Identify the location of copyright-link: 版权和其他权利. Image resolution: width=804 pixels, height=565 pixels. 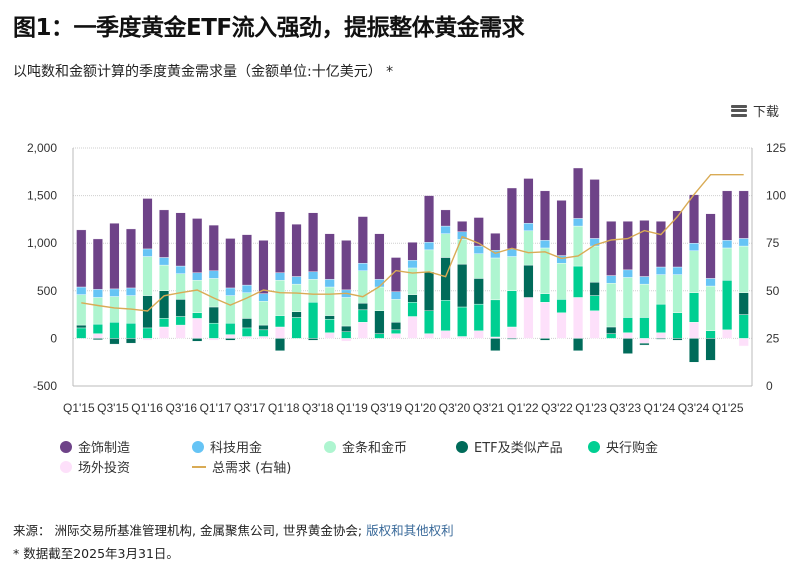
(410, 530).